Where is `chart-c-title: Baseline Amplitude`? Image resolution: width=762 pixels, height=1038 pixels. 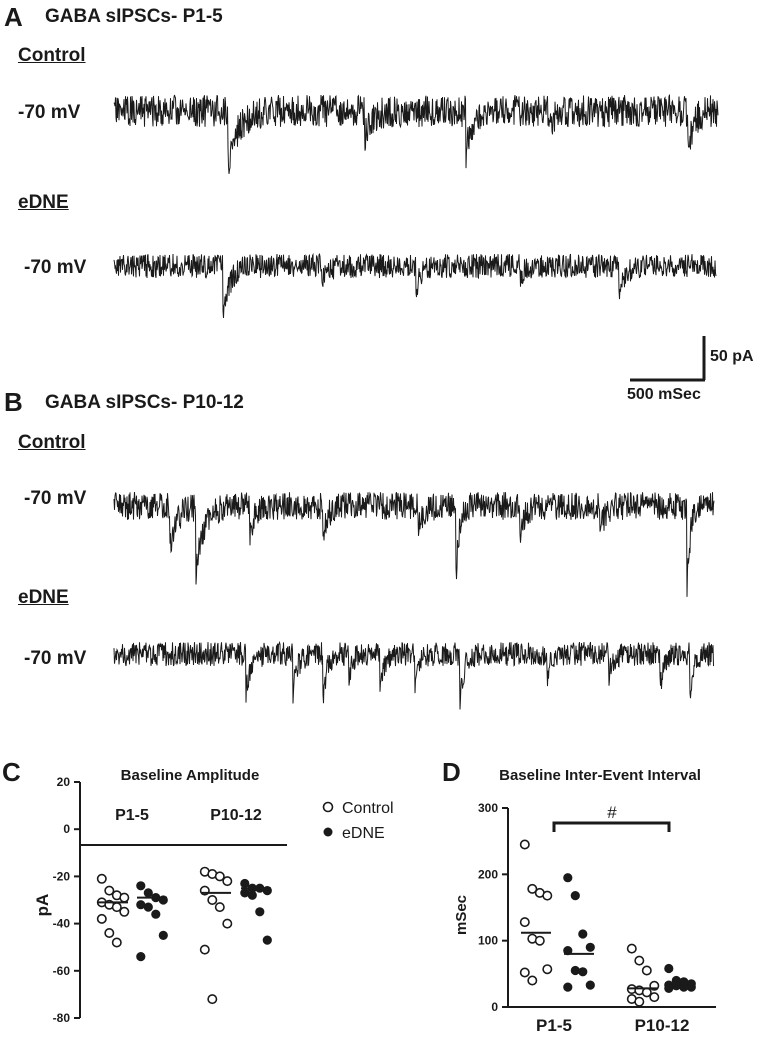
chart-c-title: Baseline Amplitude is located at coordinates (190, 775).